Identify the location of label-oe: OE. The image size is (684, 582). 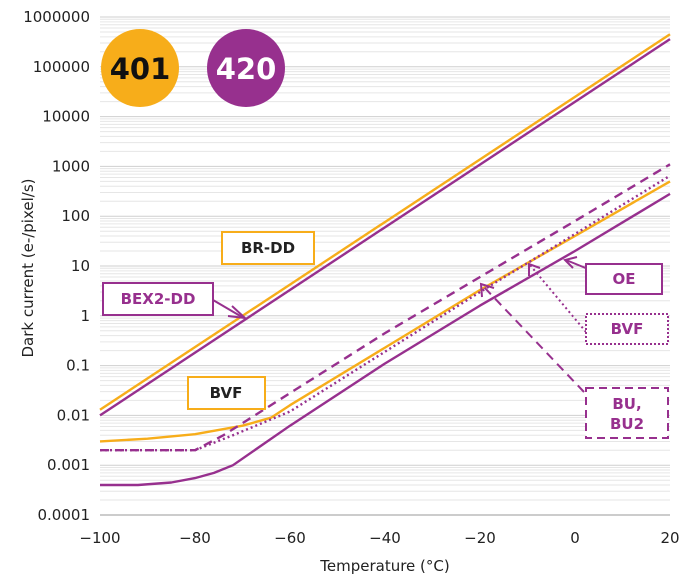
(624, 279).